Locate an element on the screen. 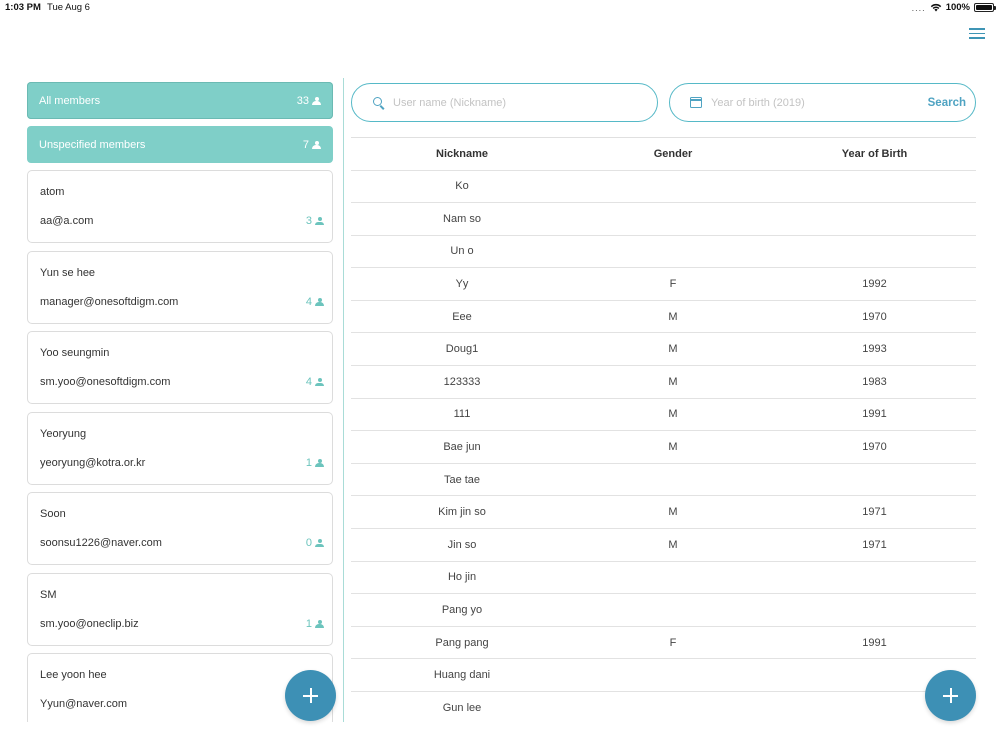 This screenshot has height=750, width=1000. wifi-icon is located at coordinates (935, 7).